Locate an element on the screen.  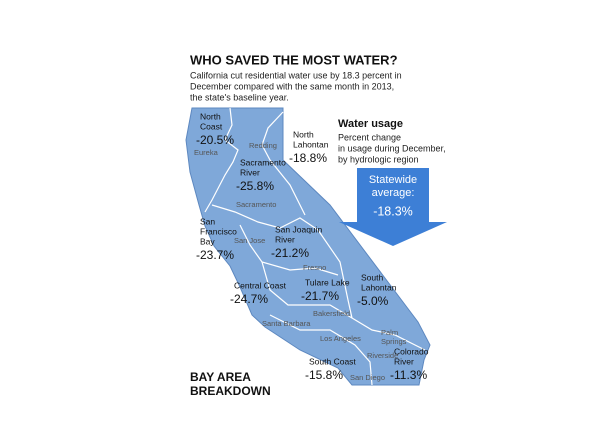
region-name: Coast is located at coordinates (211, 126).